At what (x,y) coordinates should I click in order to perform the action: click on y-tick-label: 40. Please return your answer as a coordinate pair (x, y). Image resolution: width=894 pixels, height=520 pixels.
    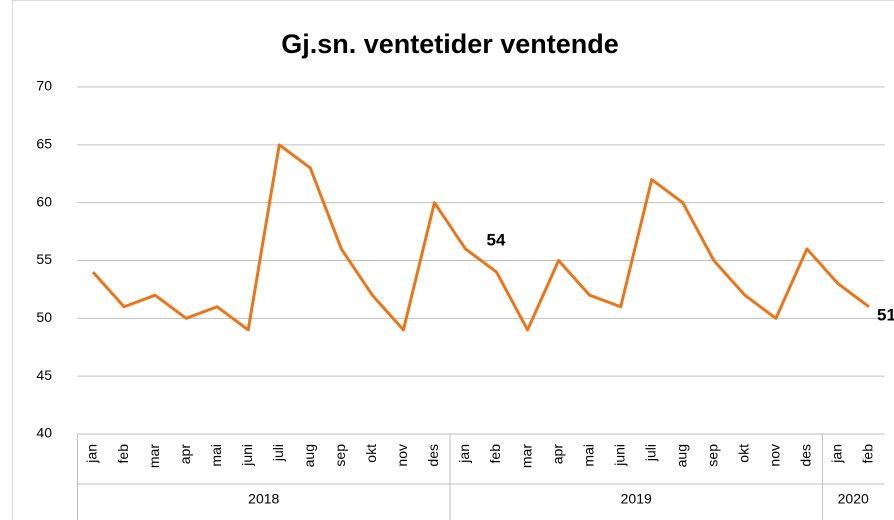
    Looking at the image, I should click on (44, 433).